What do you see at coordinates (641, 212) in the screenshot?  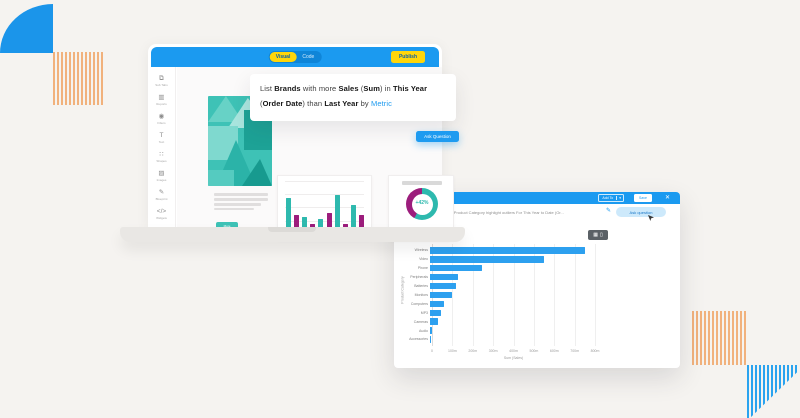 I see `ask-question-pill: Ask question` at bounding box center [641, 212].